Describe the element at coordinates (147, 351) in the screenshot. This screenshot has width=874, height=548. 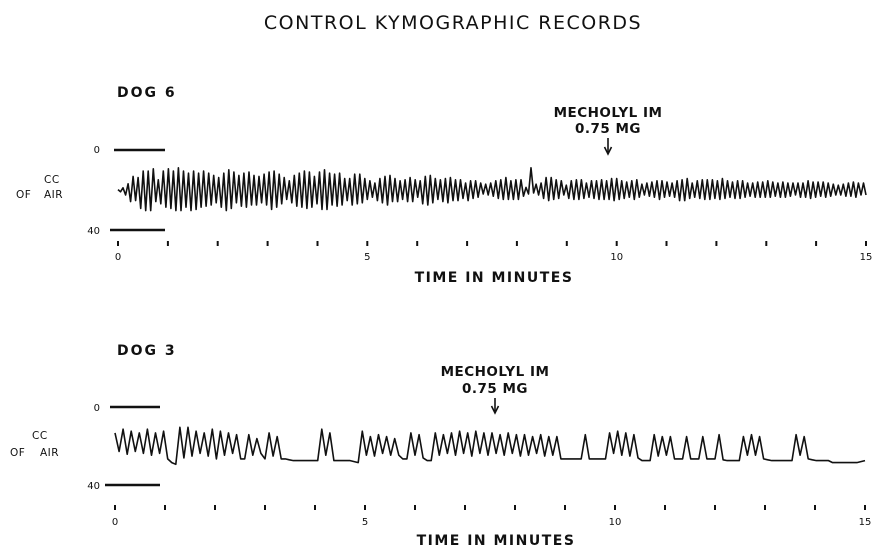
I see `panel-title: DOG 3` at that location.